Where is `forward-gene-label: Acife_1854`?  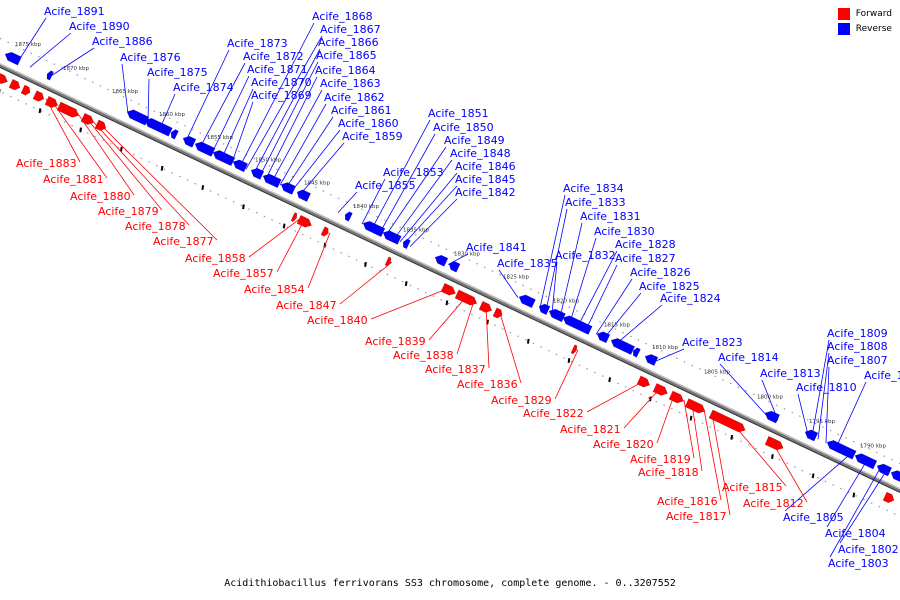 forward-gene-label: Acife_1854 is located at coordinates (274, 289).